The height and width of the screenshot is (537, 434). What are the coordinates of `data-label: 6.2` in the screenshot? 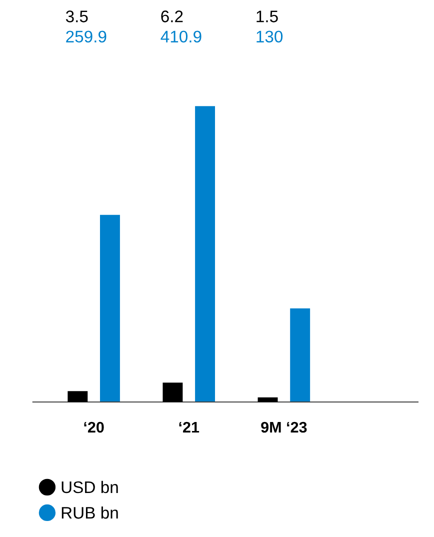 It's located at (172, 16).